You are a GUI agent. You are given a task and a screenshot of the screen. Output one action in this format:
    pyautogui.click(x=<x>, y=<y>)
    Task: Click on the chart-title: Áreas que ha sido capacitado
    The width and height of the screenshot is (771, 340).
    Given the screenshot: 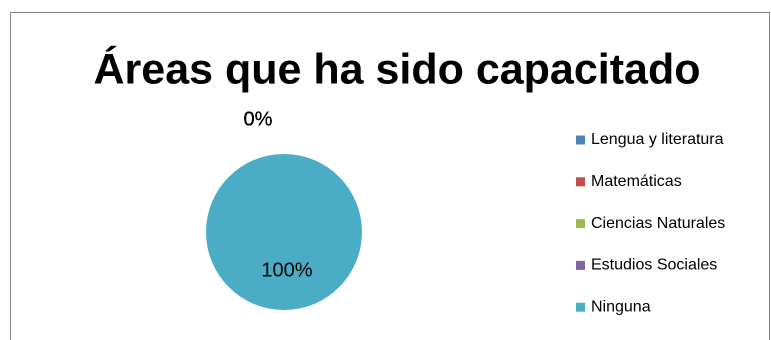 What is the action you would take?
    pyautogui.click(x=397, y=69)
    